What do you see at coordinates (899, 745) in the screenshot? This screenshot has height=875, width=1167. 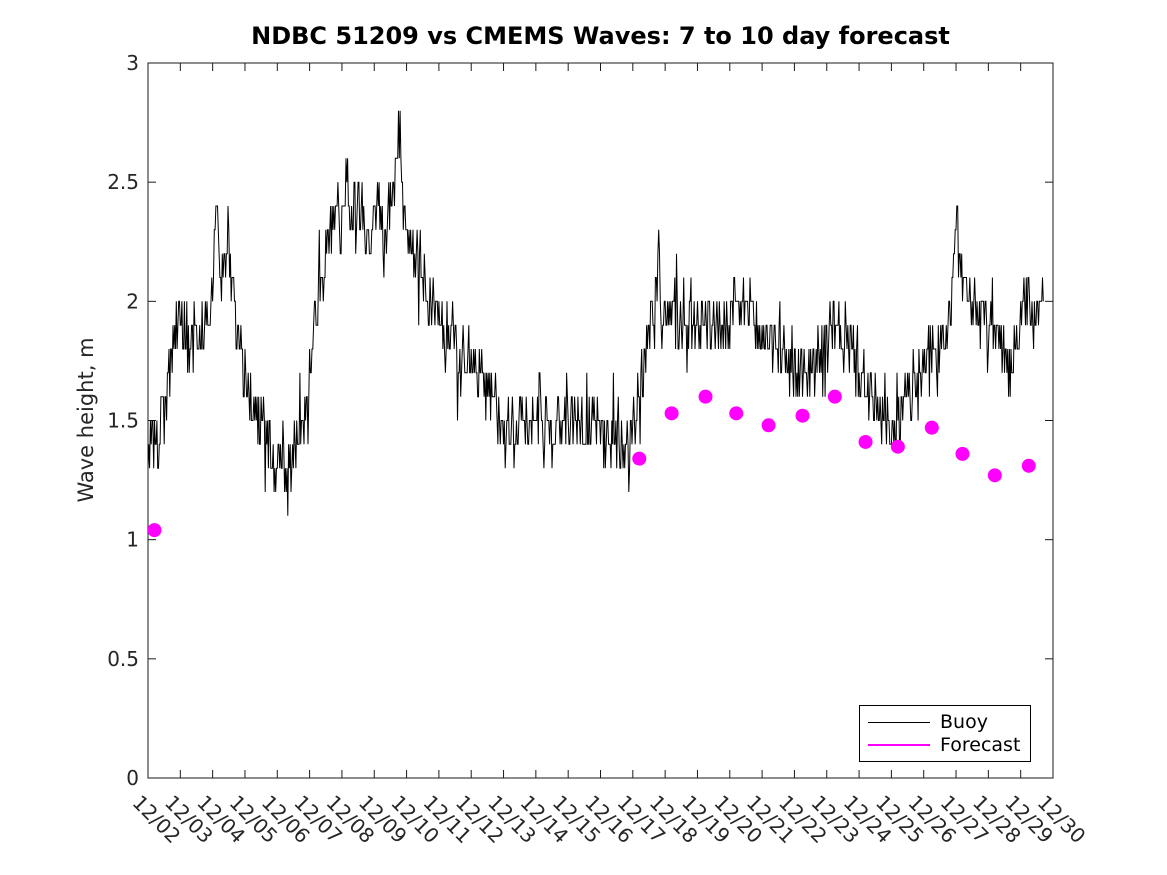 I see `forecast-line-swatch` at bounding box center [899, 745].